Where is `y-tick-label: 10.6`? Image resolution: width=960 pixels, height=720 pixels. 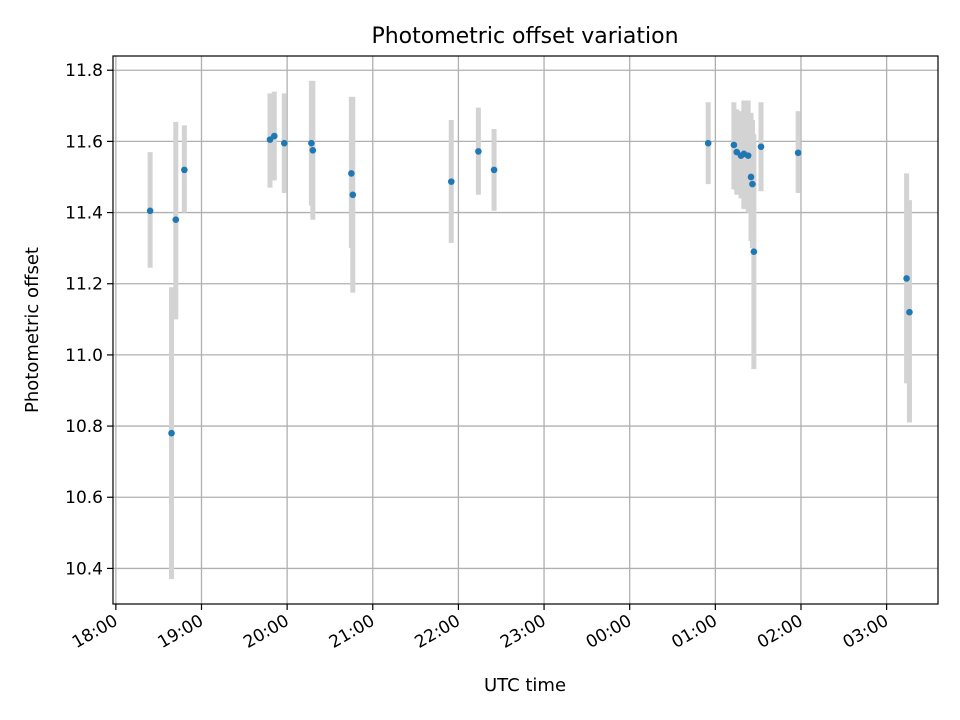 y-tick-label: 10.6 is located at coordinates (84, 498).